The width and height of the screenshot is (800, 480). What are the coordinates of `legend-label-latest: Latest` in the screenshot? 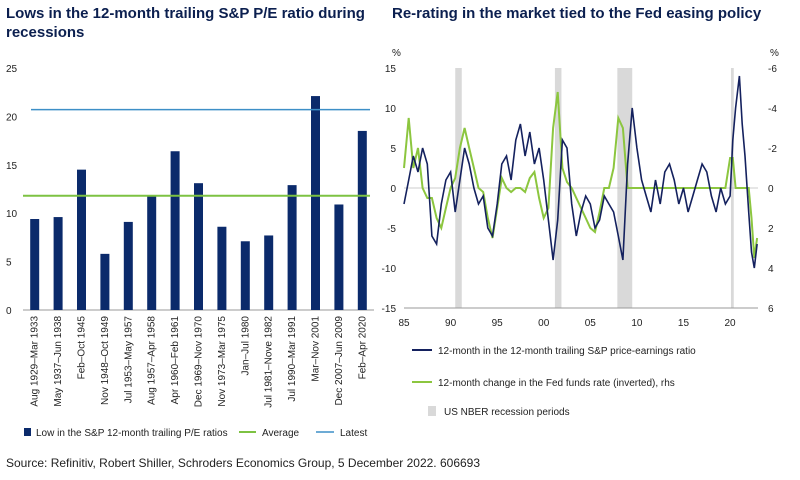 It's located at (353, 433).